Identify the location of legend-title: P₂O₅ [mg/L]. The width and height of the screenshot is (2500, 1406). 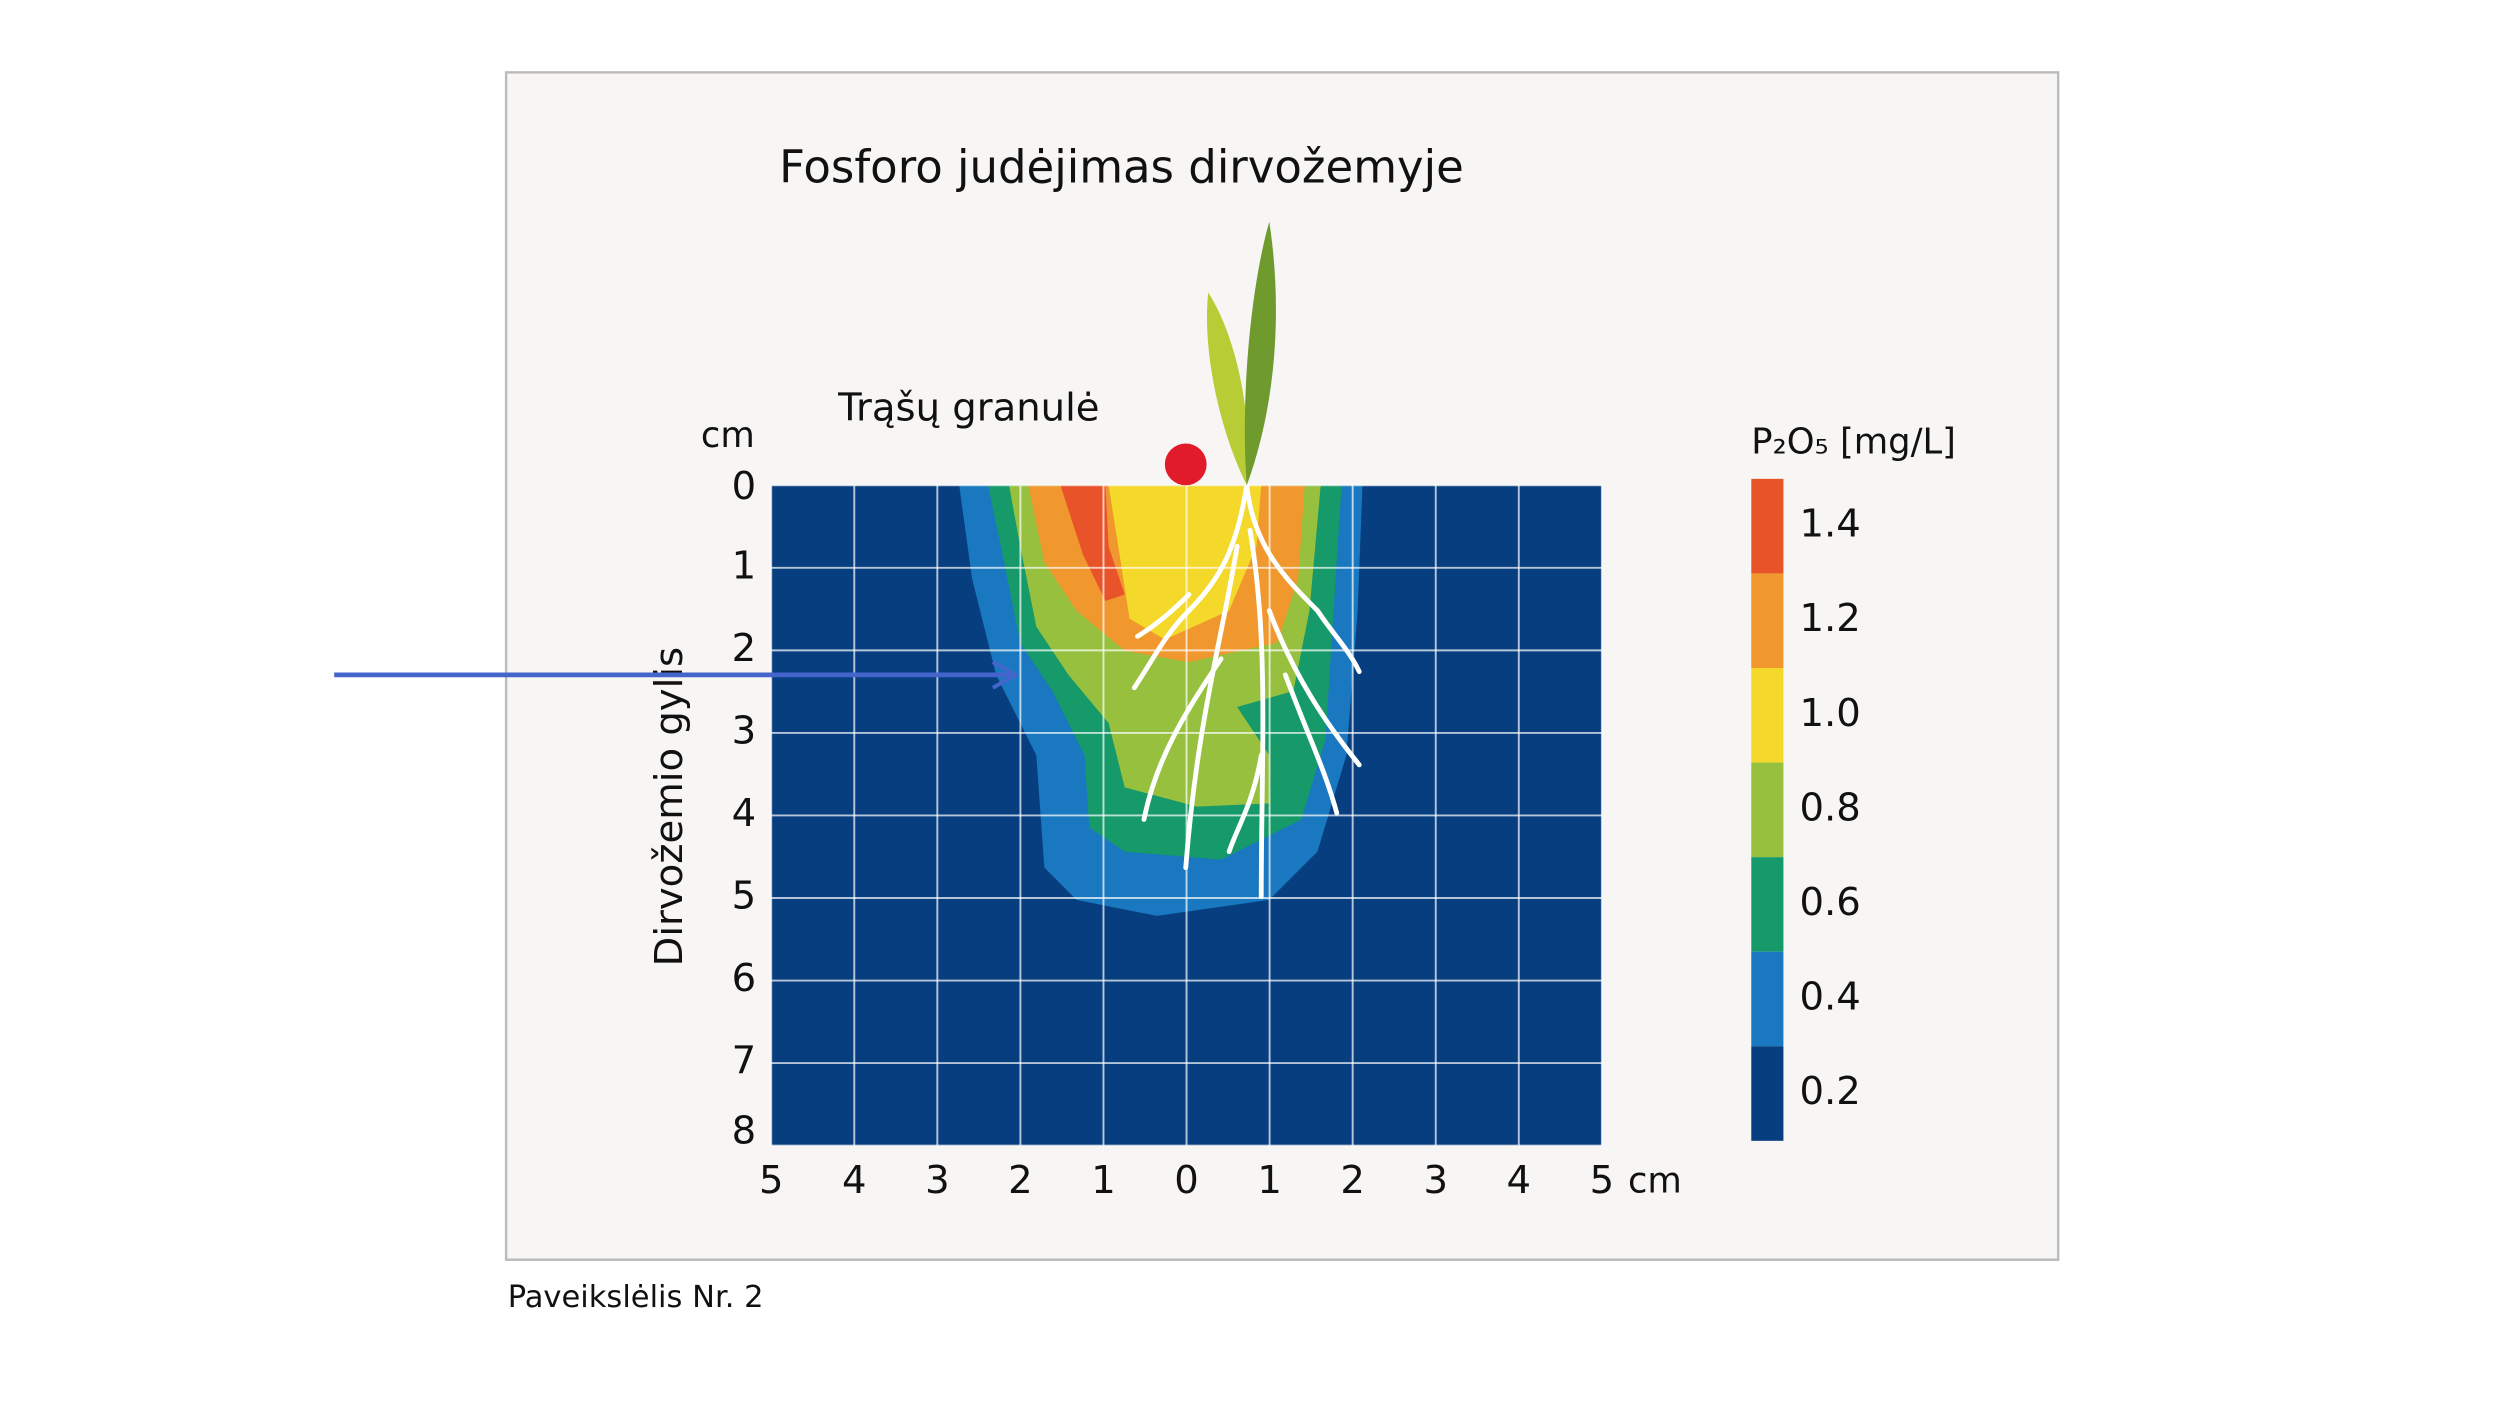
(1853, 442).